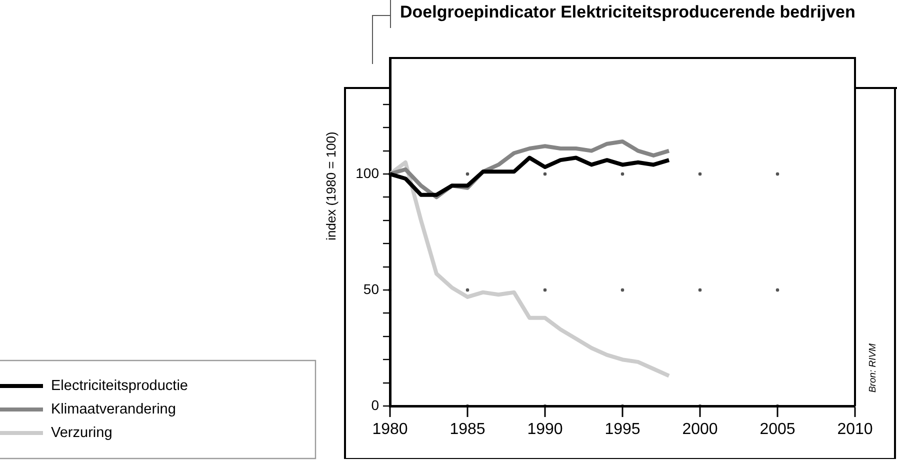 Image resolution: width=897 pixels, height=460 pixels. I want to click on x-tick-label: 1980, so click(390, 429).